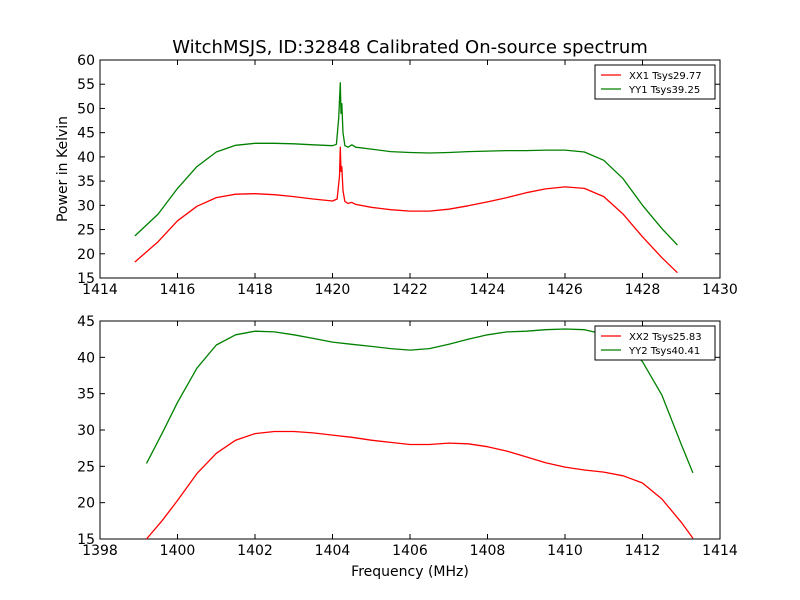 The height and width of the screenshot is (600, 800). I want to click on x-tick-label: 1410, so click(565, 551).